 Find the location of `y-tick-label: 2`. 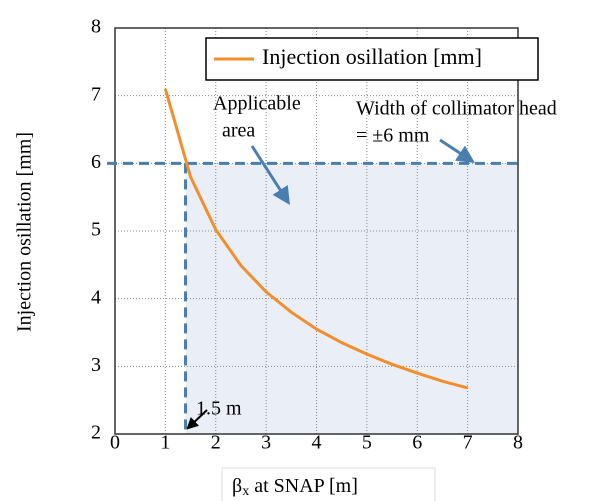

y-tick-label: 2 is located at coordinates (96, 433).